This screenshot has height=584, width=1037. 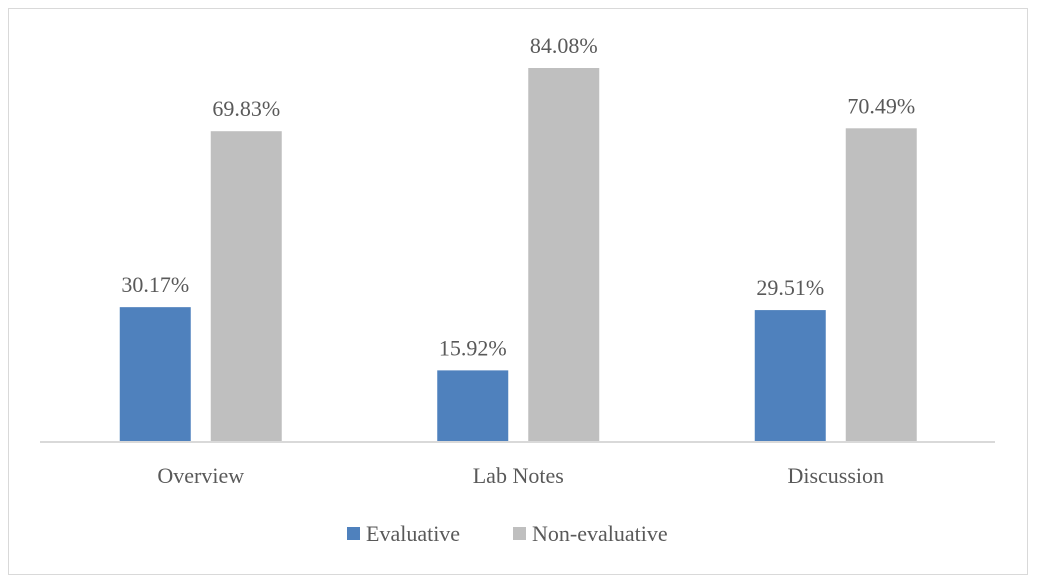 What do you see at coordinates (881, 105) in the screenshot?
I see `data-label: 70.49%` at bounding box center [881, 105].